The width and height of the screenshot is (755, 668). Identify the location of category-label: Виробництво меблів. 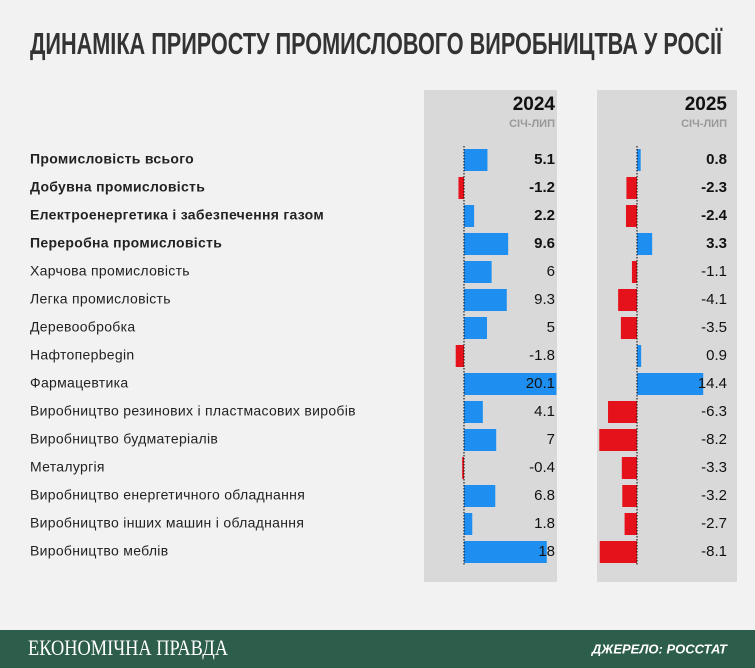
(99, 551).